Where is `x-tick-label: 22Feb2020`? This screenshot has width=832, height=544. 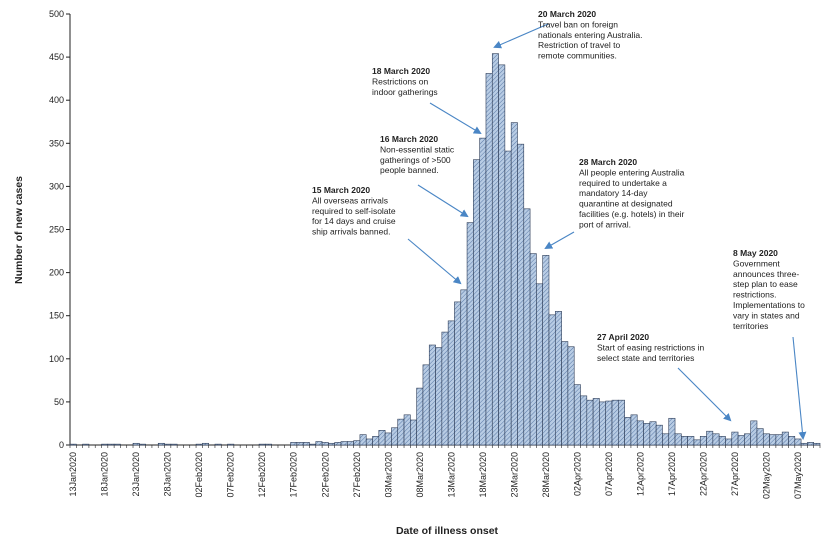
x-tick-label: 22Feb2020 is located at coordinates (325, 475).